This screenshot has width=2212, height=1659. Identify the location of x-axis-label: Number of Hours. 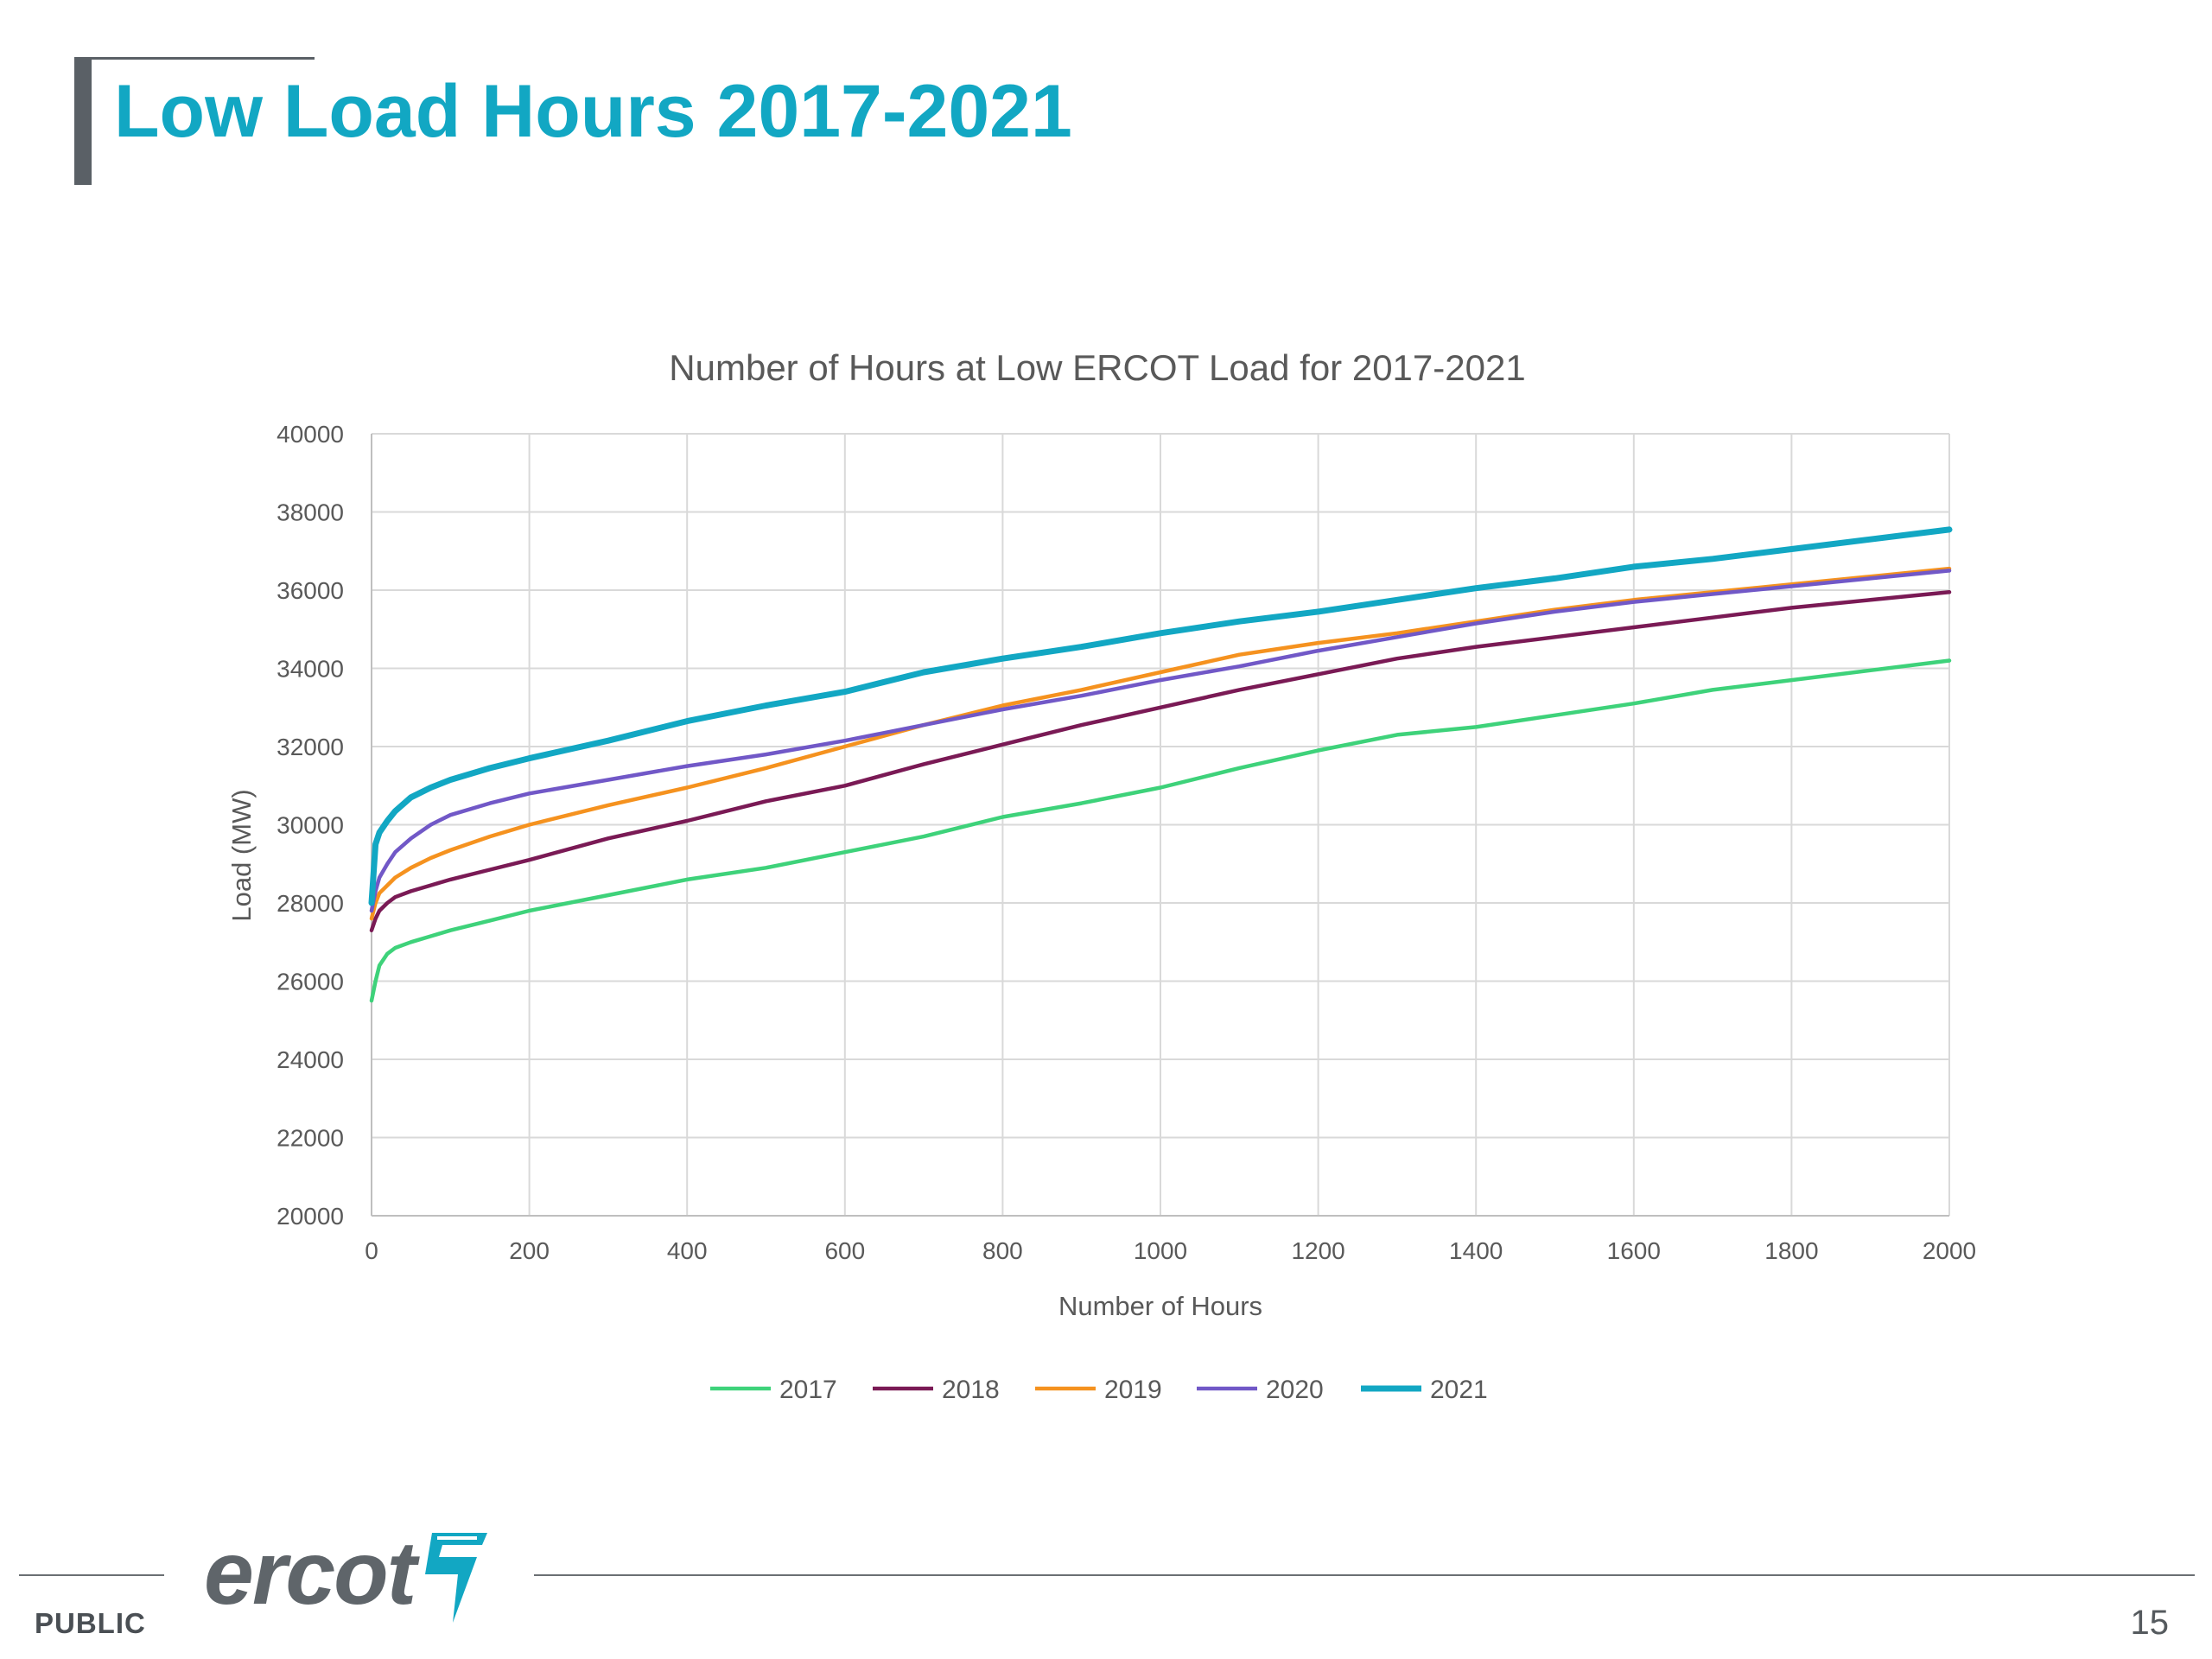
(1160, 1306).